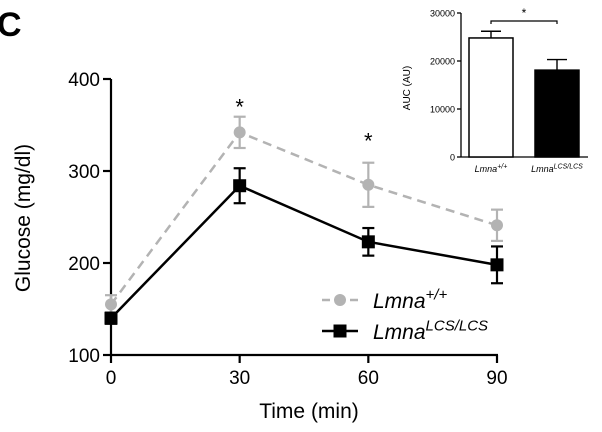  I want to click on y-tick-label: 400, so click(84, 80).